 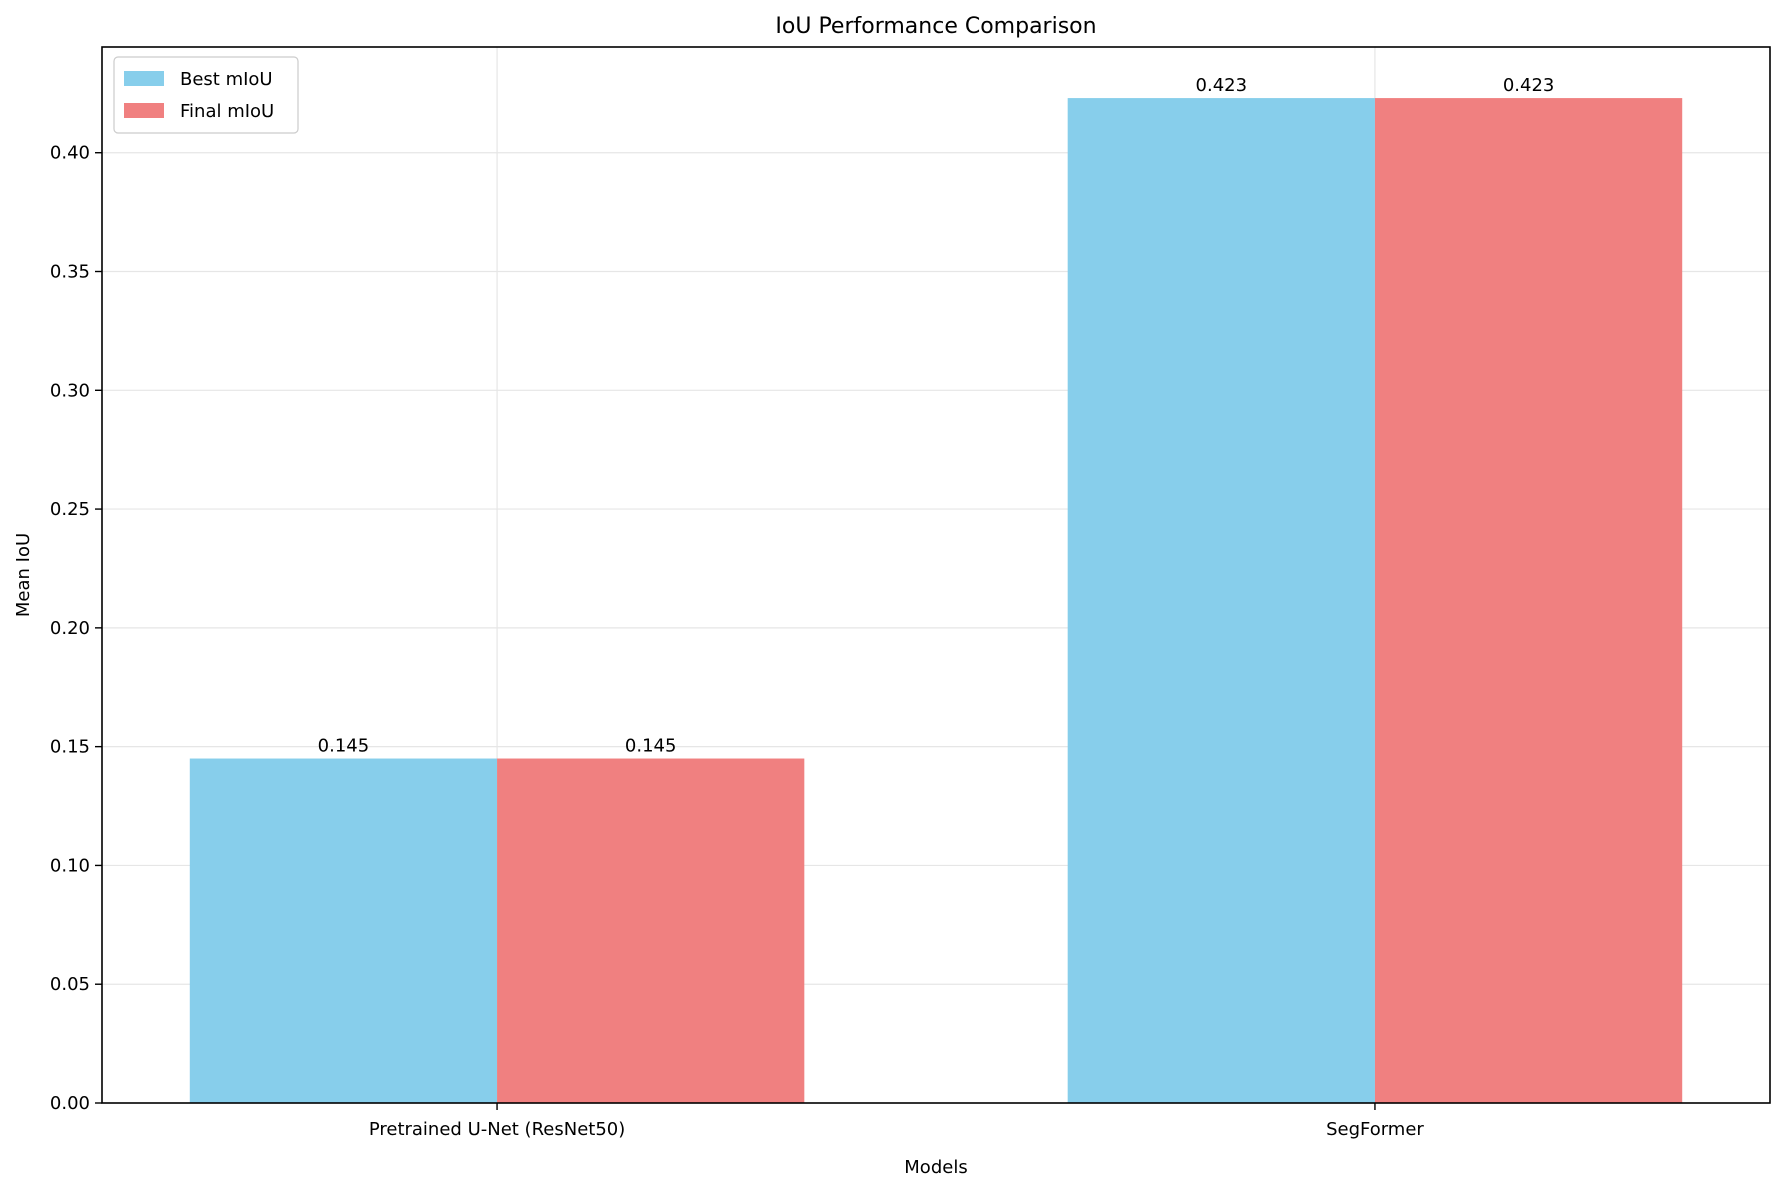 I want to click on legend-entry-label: Best mIoU, so click(x=226, y=79).